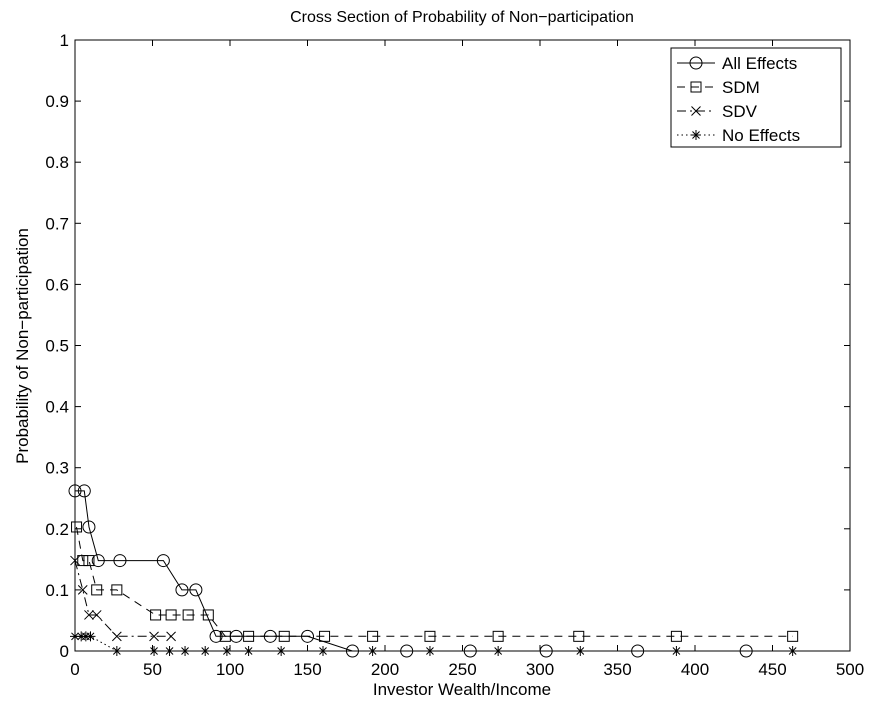 The image size is (870, 702). What do you see at coordinates (64, 40) in the screenshot?
I see `y-tick-label: 1` at bounding box center [64, 40].